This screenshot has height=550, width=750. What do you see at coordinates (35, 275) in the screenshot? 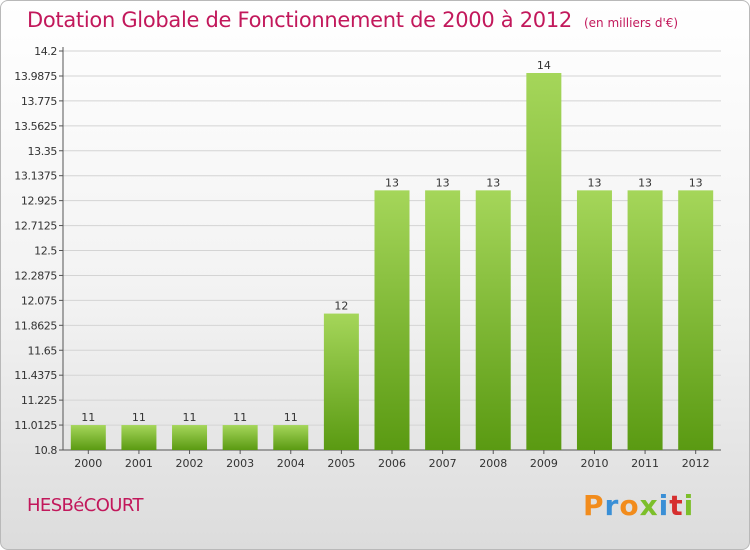
I see `y-tick-label: 12.2875` at bounding box center [35, 275].